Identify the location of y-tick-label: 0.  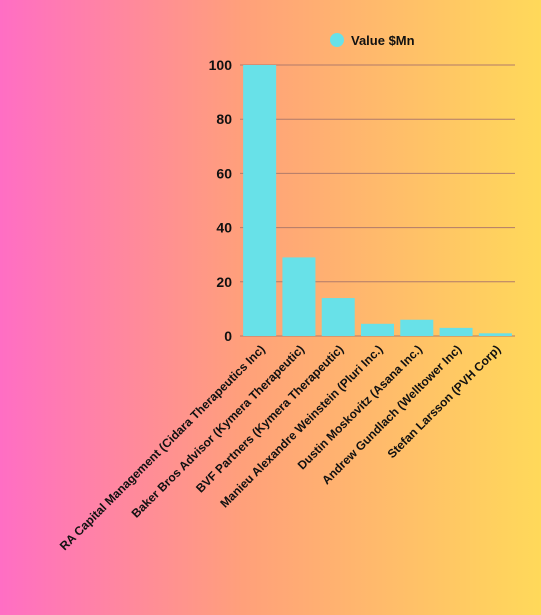
(228, 336).